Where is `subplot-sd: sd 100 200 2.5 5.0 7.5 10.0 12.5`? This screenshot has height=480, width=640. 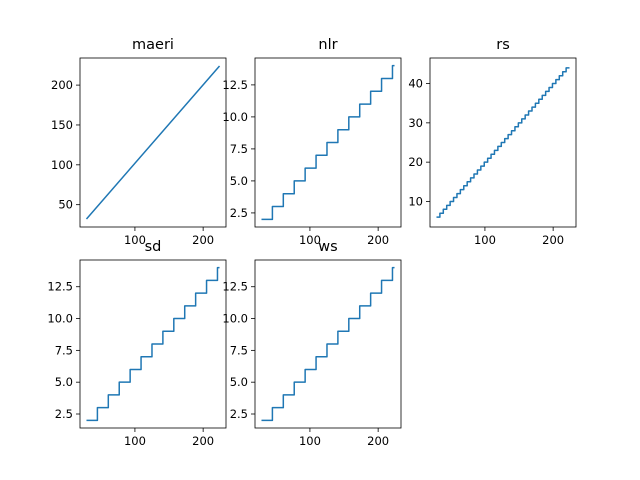
subplot-sd: sd 100 200 2.5 5.0 7.5 10.0 12.5 is located at coordinates (137, 343).